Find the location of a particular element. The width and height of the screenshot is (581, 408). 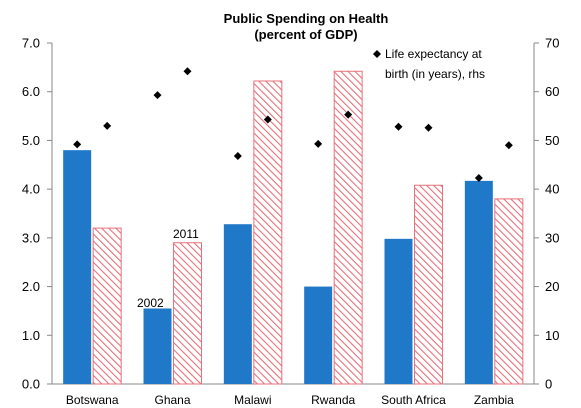

bar-2002-malawi is located at coordinates (237, 304).